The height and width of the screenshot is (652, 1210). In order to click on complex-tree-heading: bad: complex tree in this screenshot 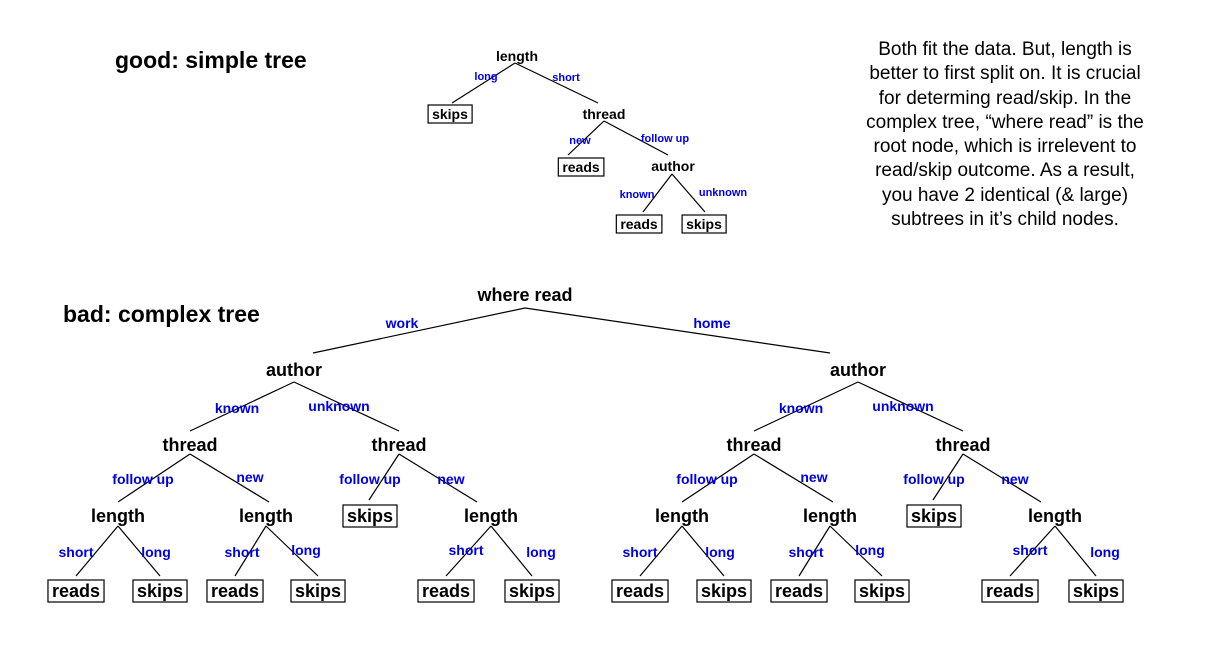, I will do `click(161, 314)`.